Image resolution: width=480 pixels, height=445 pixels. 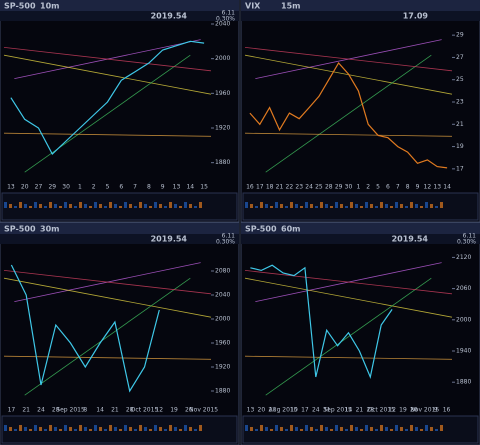 I want to click on x-tick-label: 24, so click(x=309, y=187).